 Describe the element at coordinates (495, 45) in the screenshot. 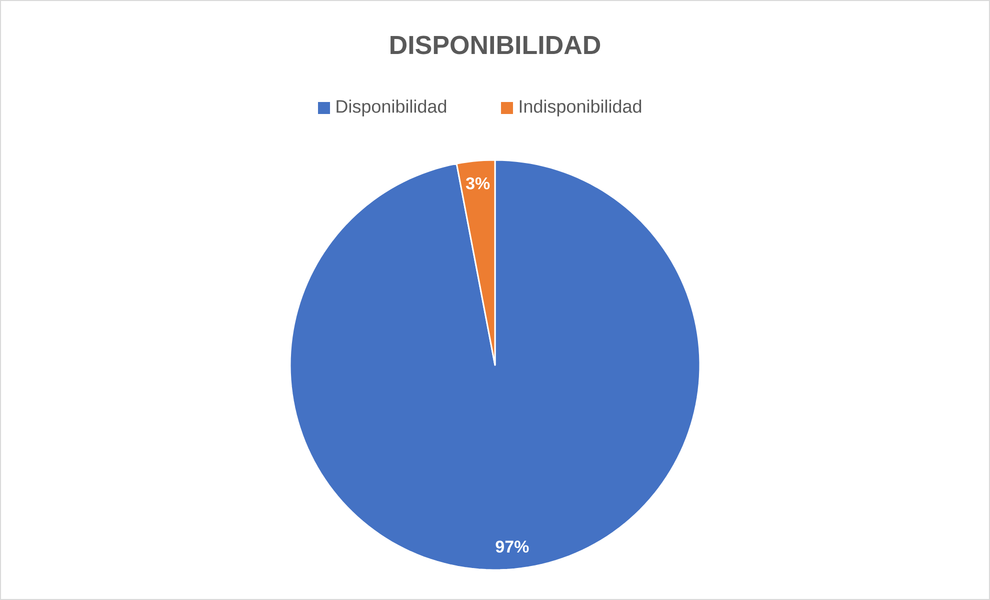

I see `chart-title: DISPONIBILIDAD` at that location.